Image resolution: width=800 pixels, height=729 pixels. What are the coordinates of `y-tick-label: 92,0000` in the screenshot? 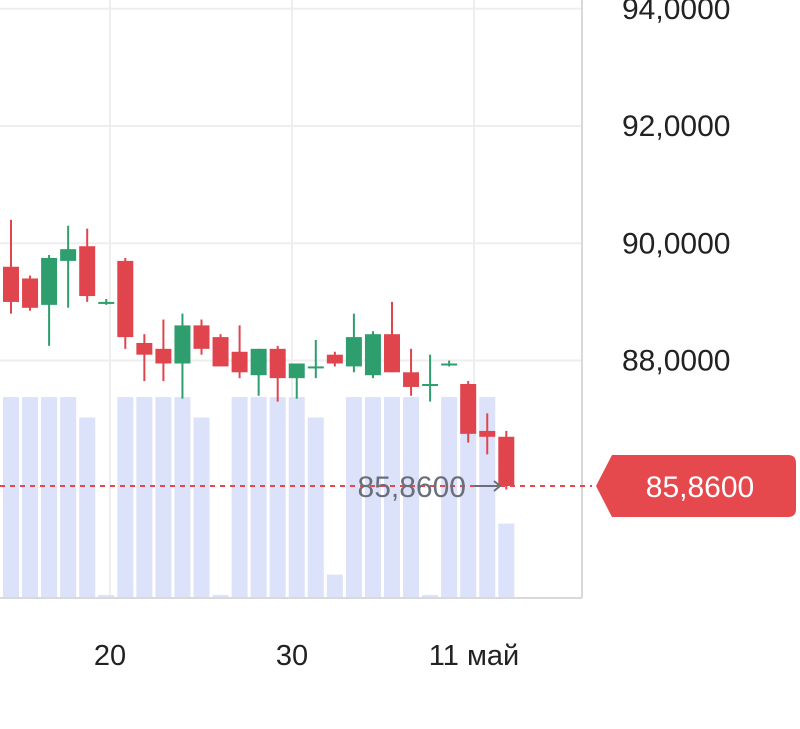 It's located at (676, 126).